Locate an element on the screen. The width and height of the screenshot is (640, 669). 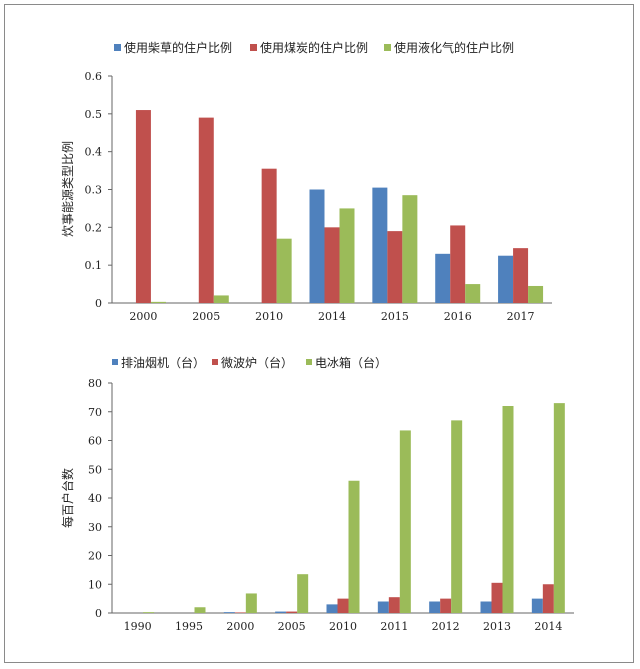
y-axis-label-bottom: 每百户台数 is located at coordinates (67, 498).